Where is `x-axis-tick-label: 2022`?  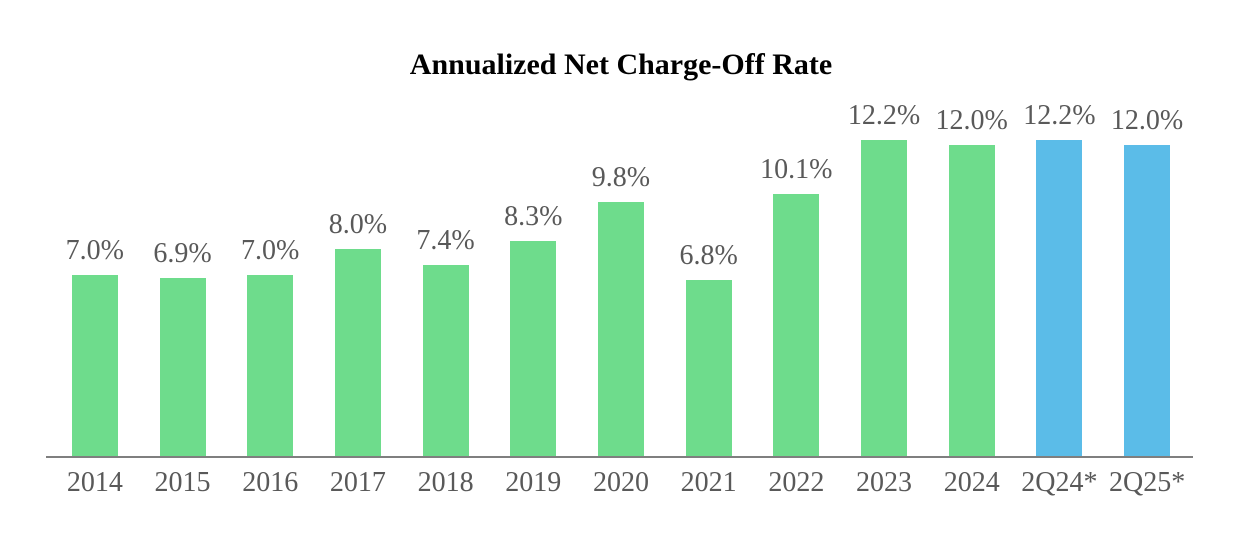 x-axis-tick-label: 2022 is located at coordinates (796, 482).